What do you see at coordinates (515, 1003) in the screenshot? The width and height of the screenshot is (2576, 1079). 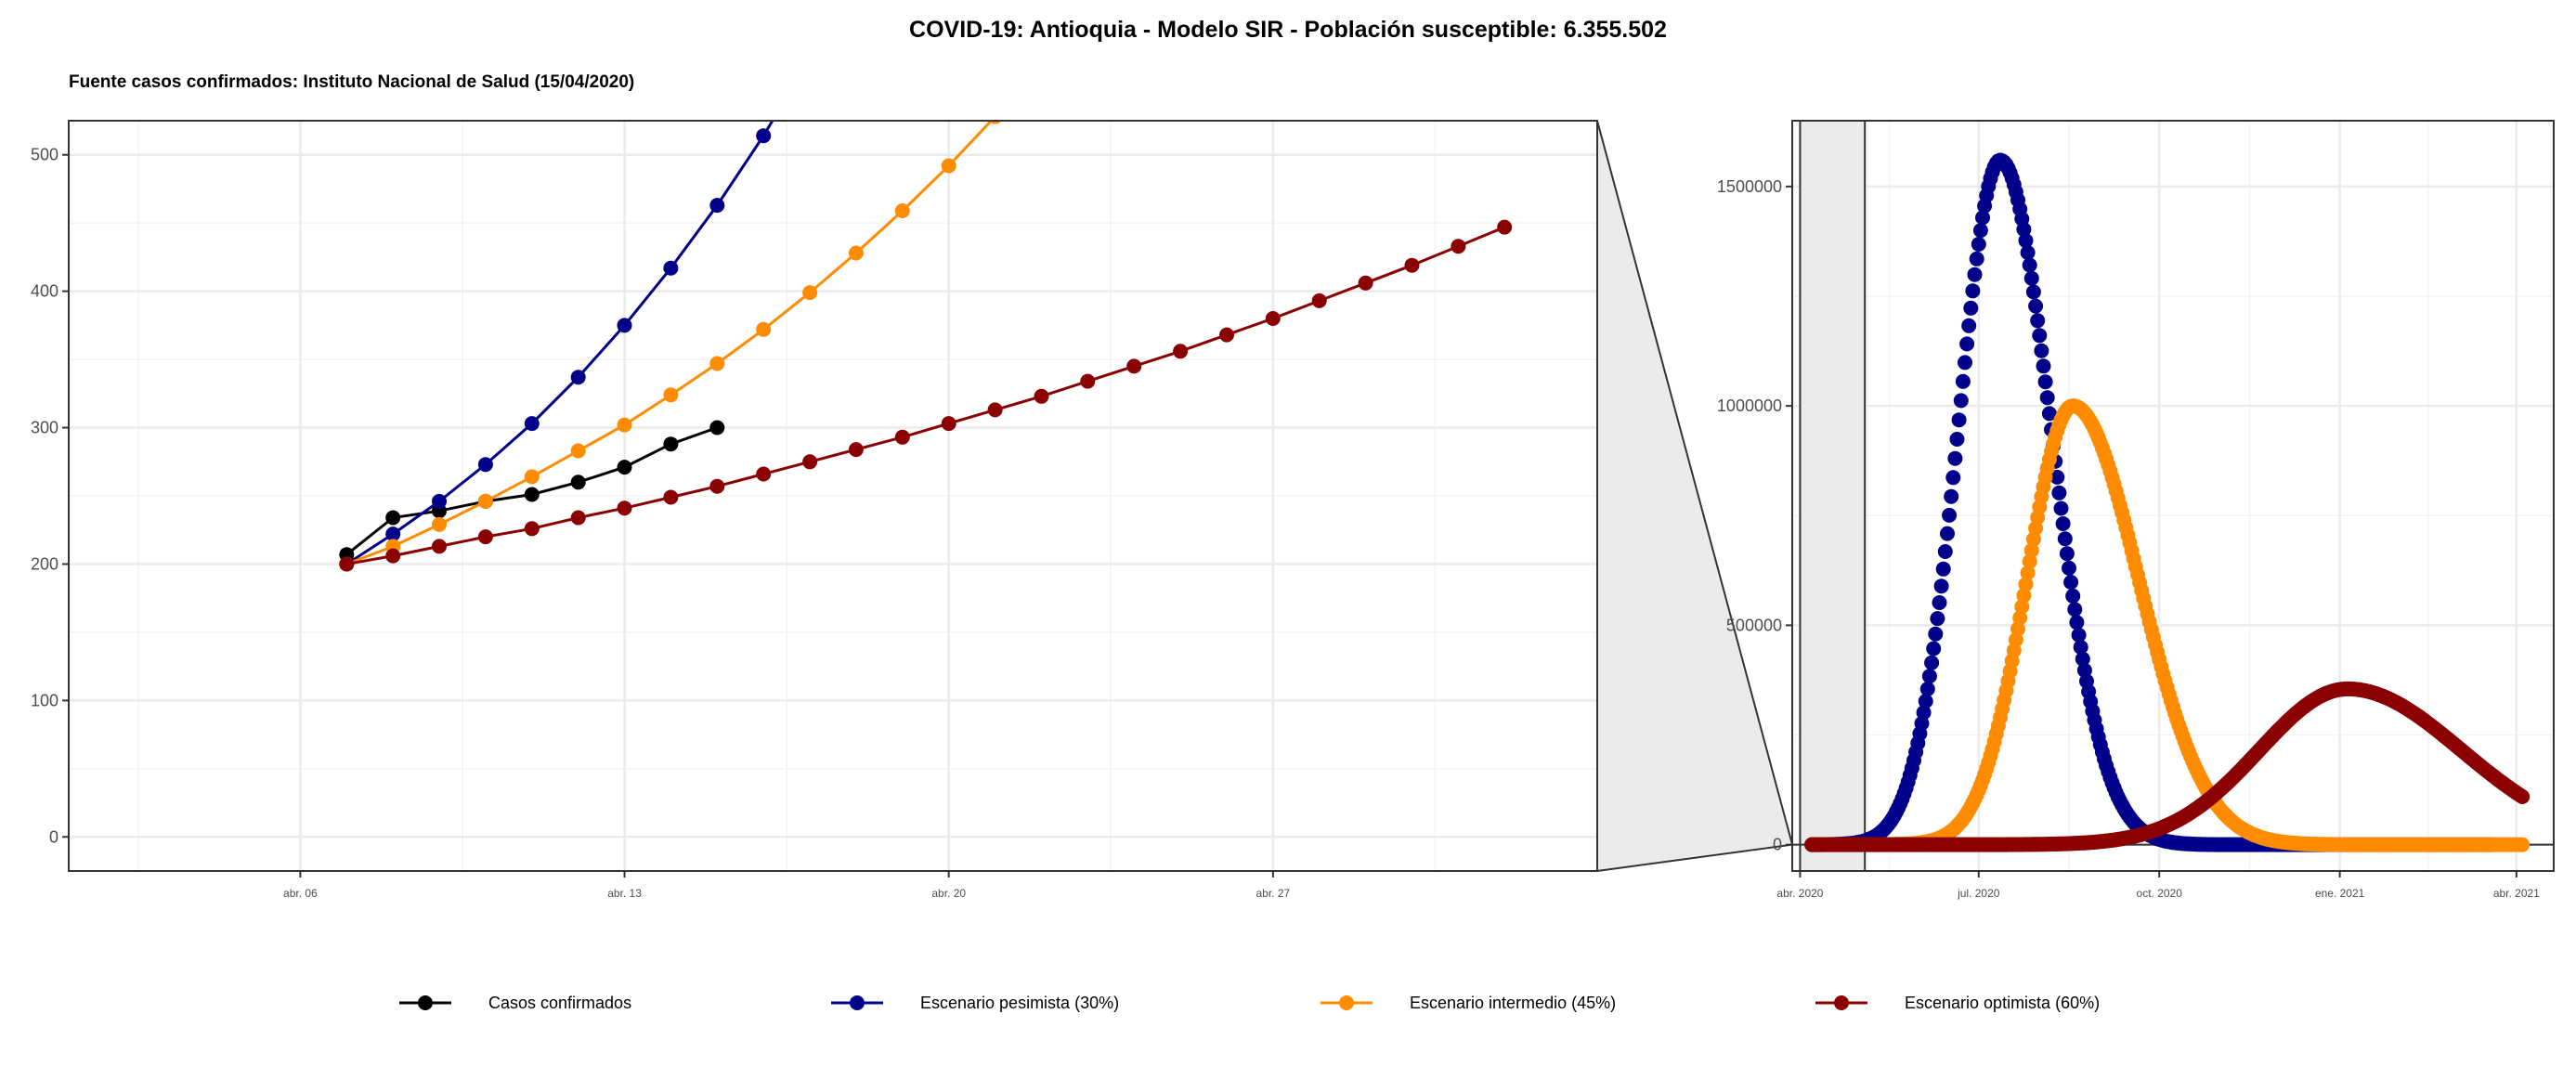 I see `legend-item-confirmed: Casos confirmados` at bounding box center [515, 1003].